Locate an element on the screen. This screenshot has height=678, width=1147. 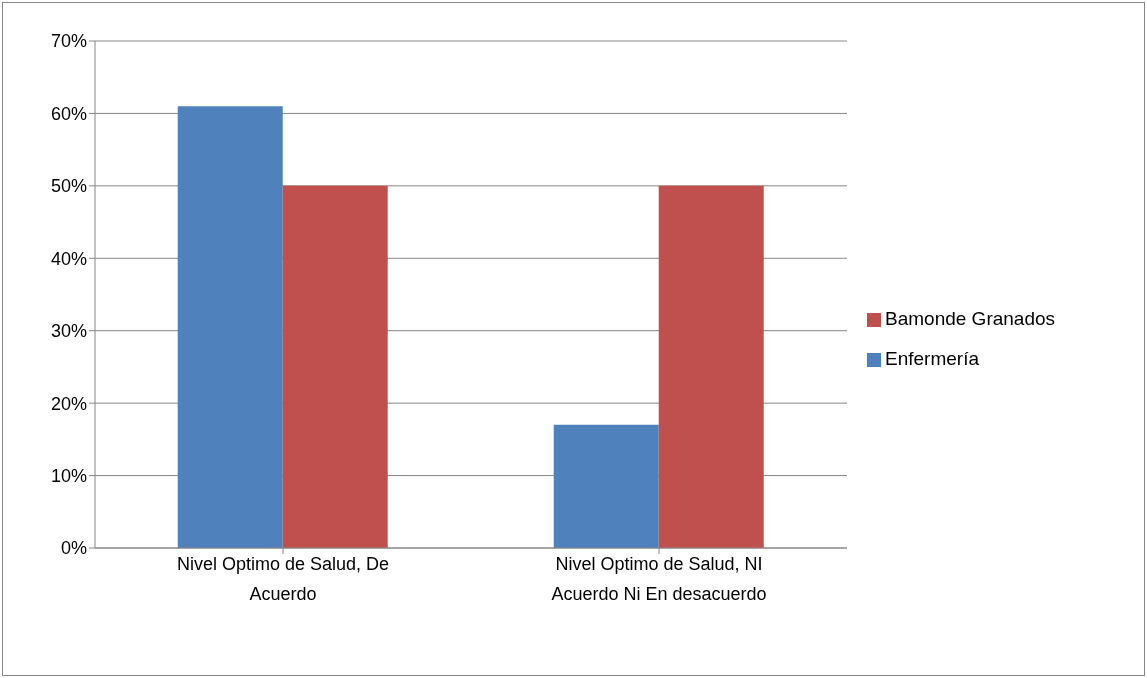
y-tick-label: 40% is located at coordinates (68, 258).